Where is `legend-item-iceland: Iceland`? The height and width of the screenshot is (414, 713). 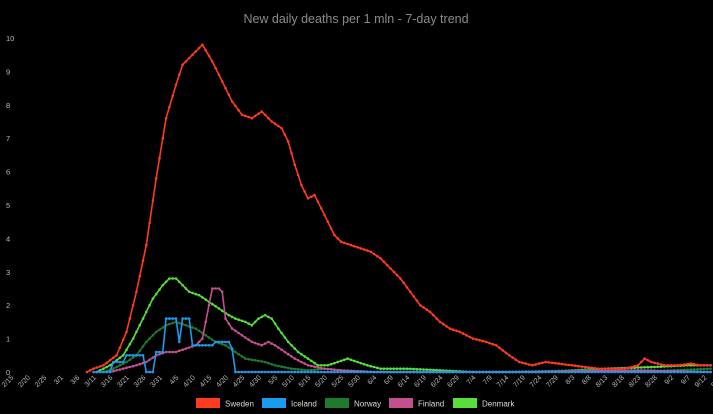
legend-item-iceland: Iceland is located at coordinates (289, 403).